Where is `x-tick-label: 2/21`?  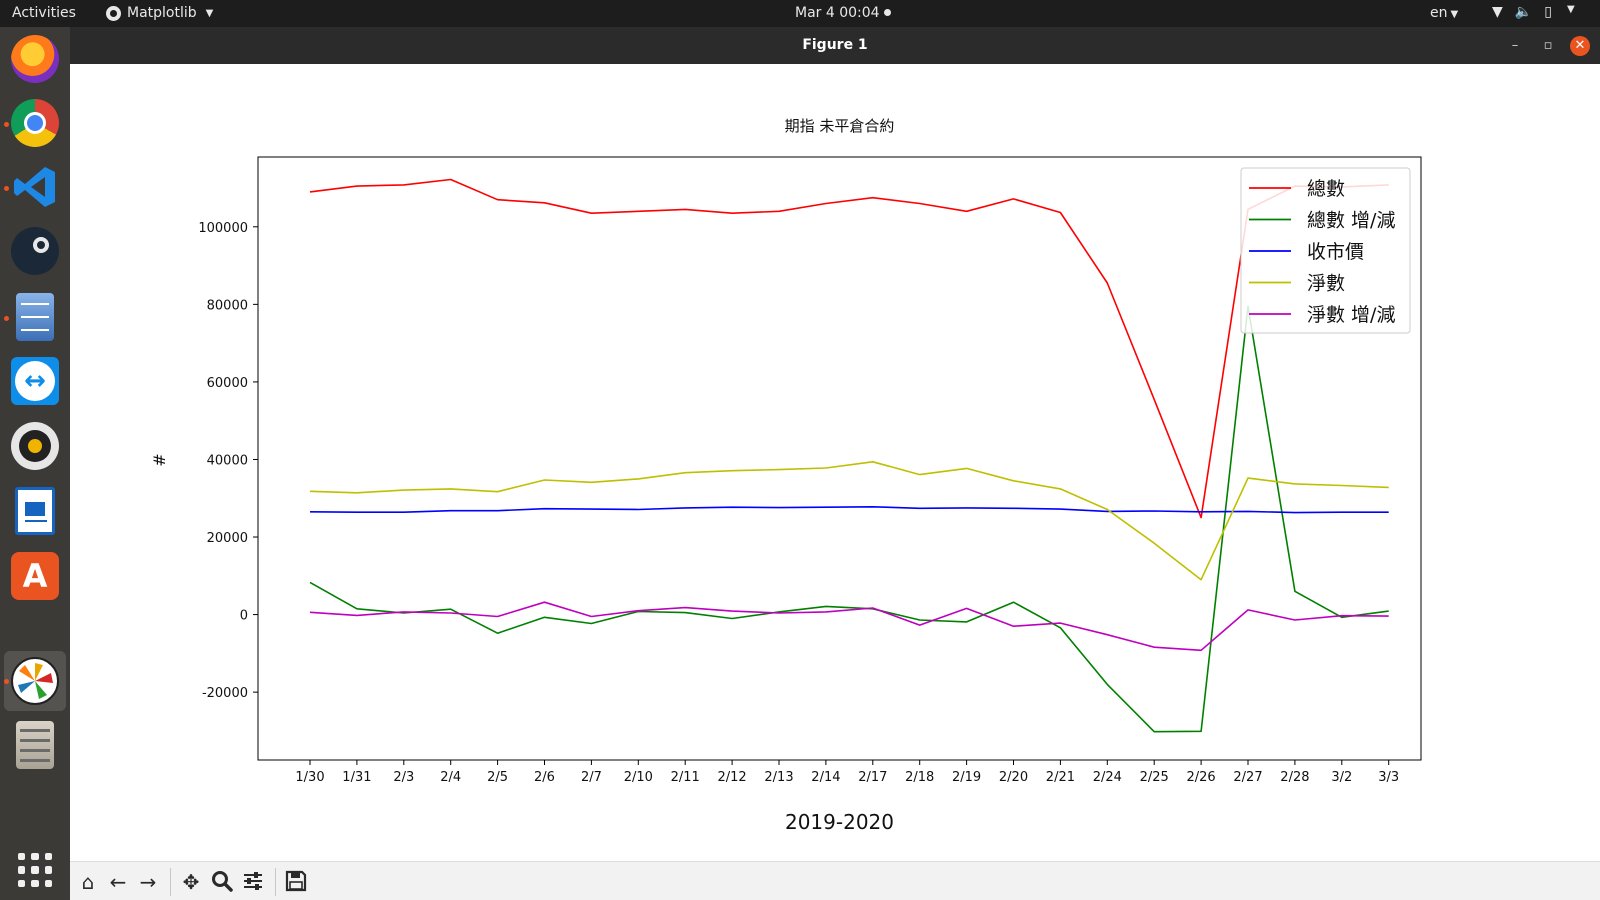 x-tick-label: 2/21 is located at coordinates (1060, 777).